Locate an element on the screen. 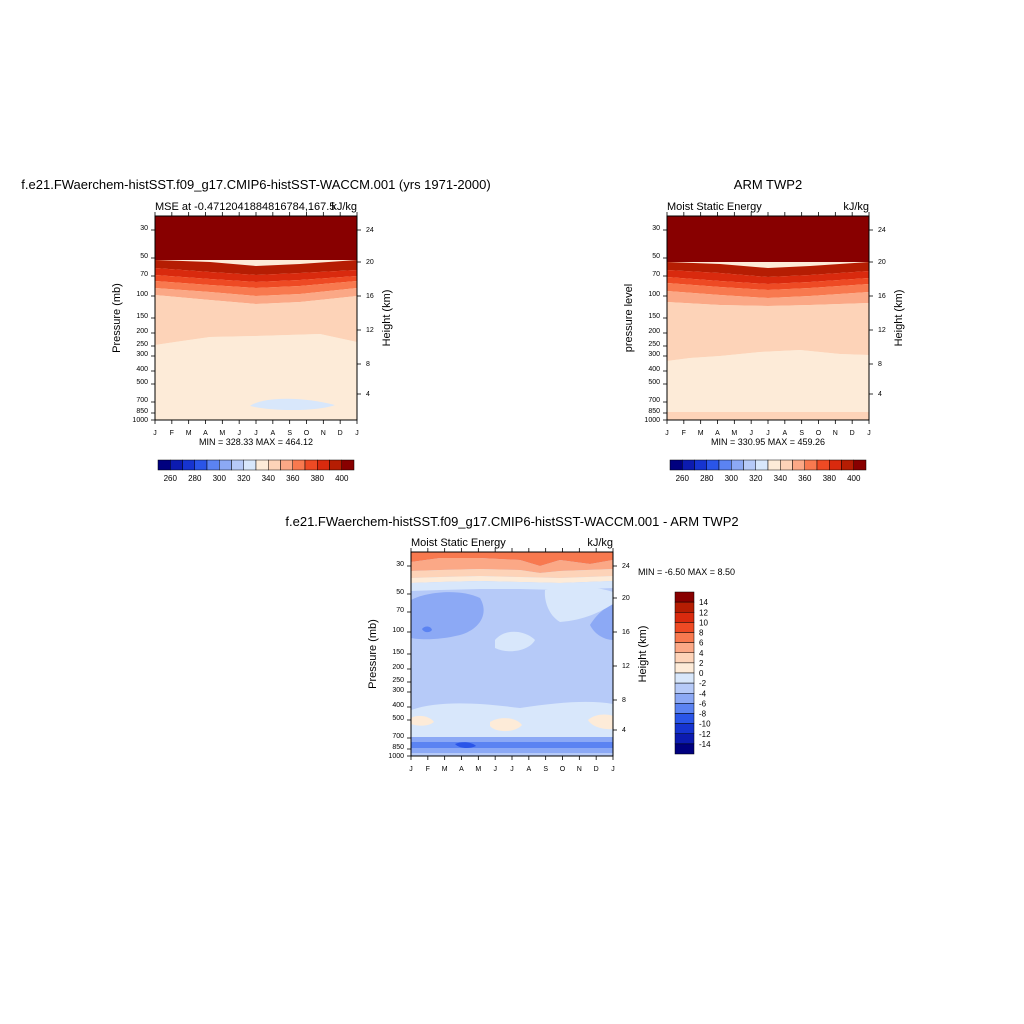 The image size is (1024, 1024). colorbar-label: 260 is located at coordinates (171, 478).